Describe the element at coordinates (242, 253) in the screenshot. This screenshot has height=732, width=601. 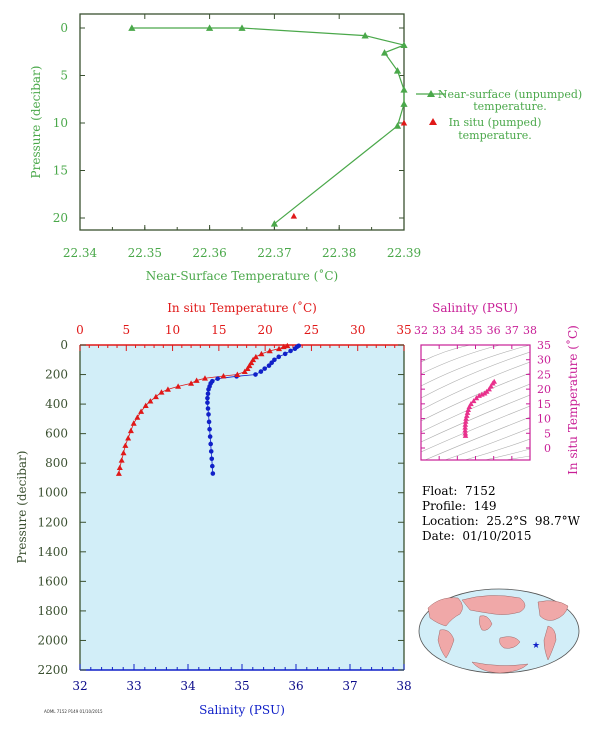
I see `near-surface-x-tick-labels: 22.34 22.35 22.36 22.37 22.38 22.39` at that location.